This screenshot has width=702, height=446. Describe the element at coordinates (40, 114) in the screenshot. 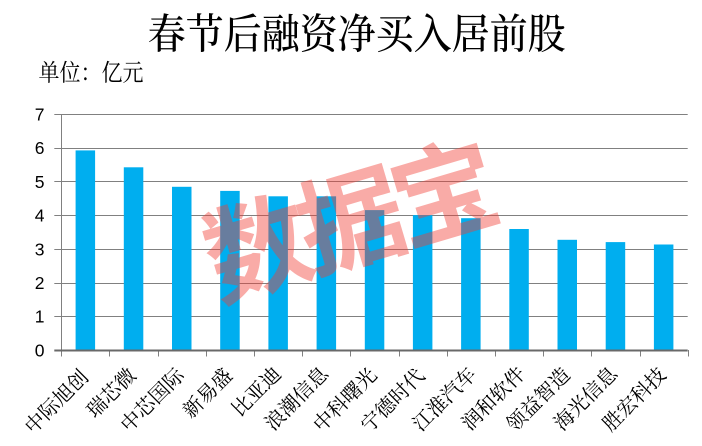

I see `svg-text: 7` at that location.